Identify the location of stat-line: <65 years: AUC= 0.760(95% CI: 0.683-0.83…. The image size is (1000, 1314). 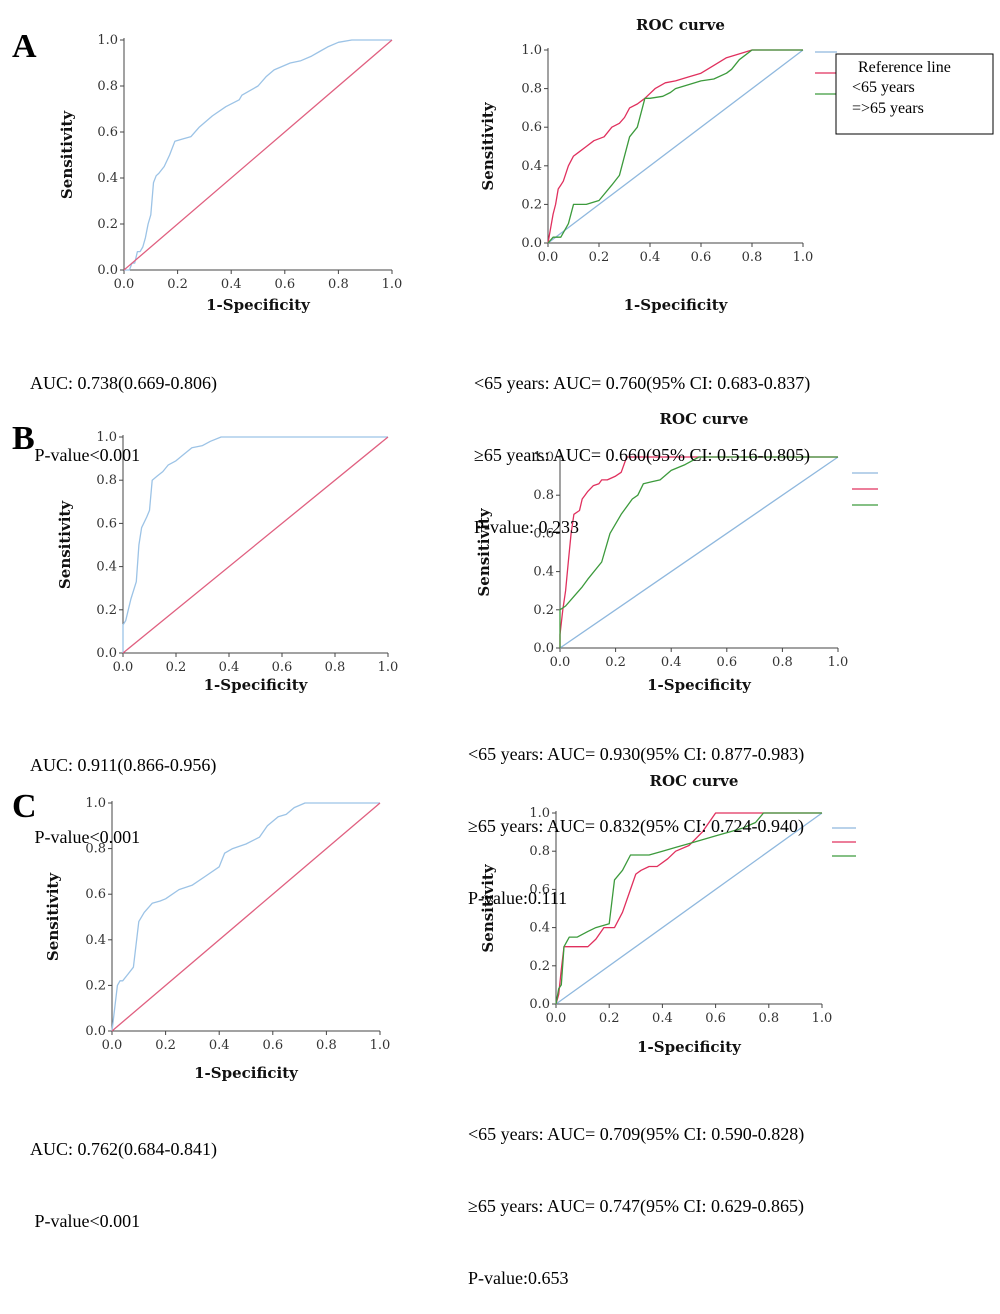
(642, 383).